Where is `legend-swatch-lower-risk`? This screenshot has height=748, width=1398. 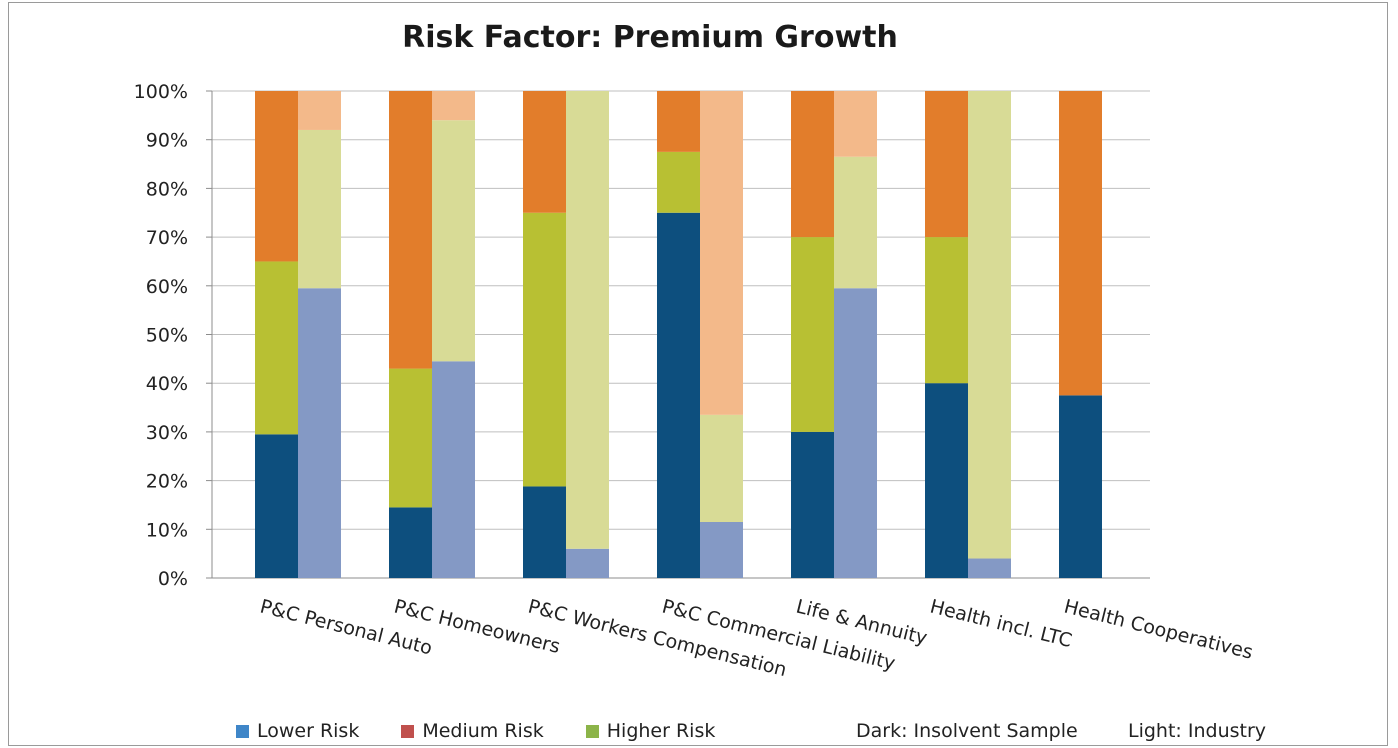 legend-swatch-lower-risk is located at coordinates (242, 731).